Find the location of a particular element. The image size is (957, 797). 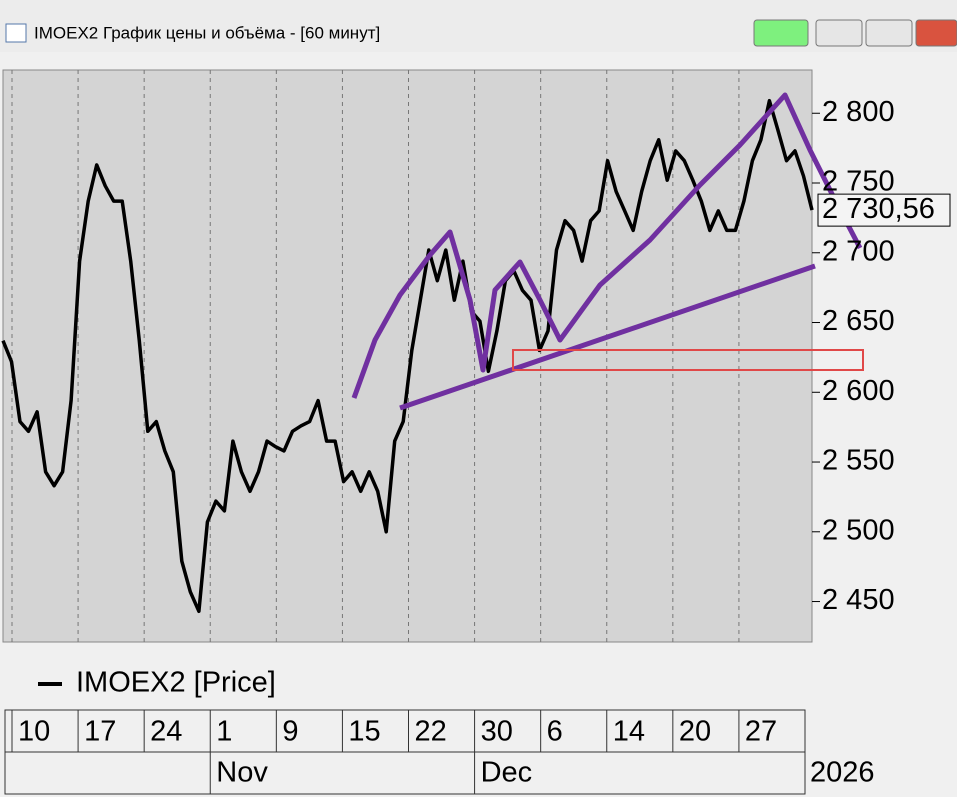

x-tick-label: 14 is located at coordinates (629, 732).